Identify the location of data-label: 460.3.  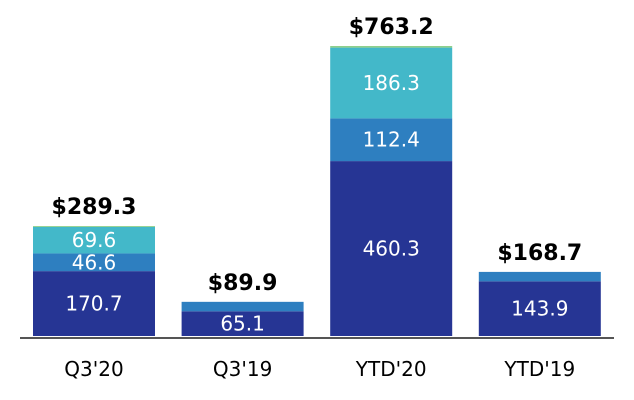
(391, 249).